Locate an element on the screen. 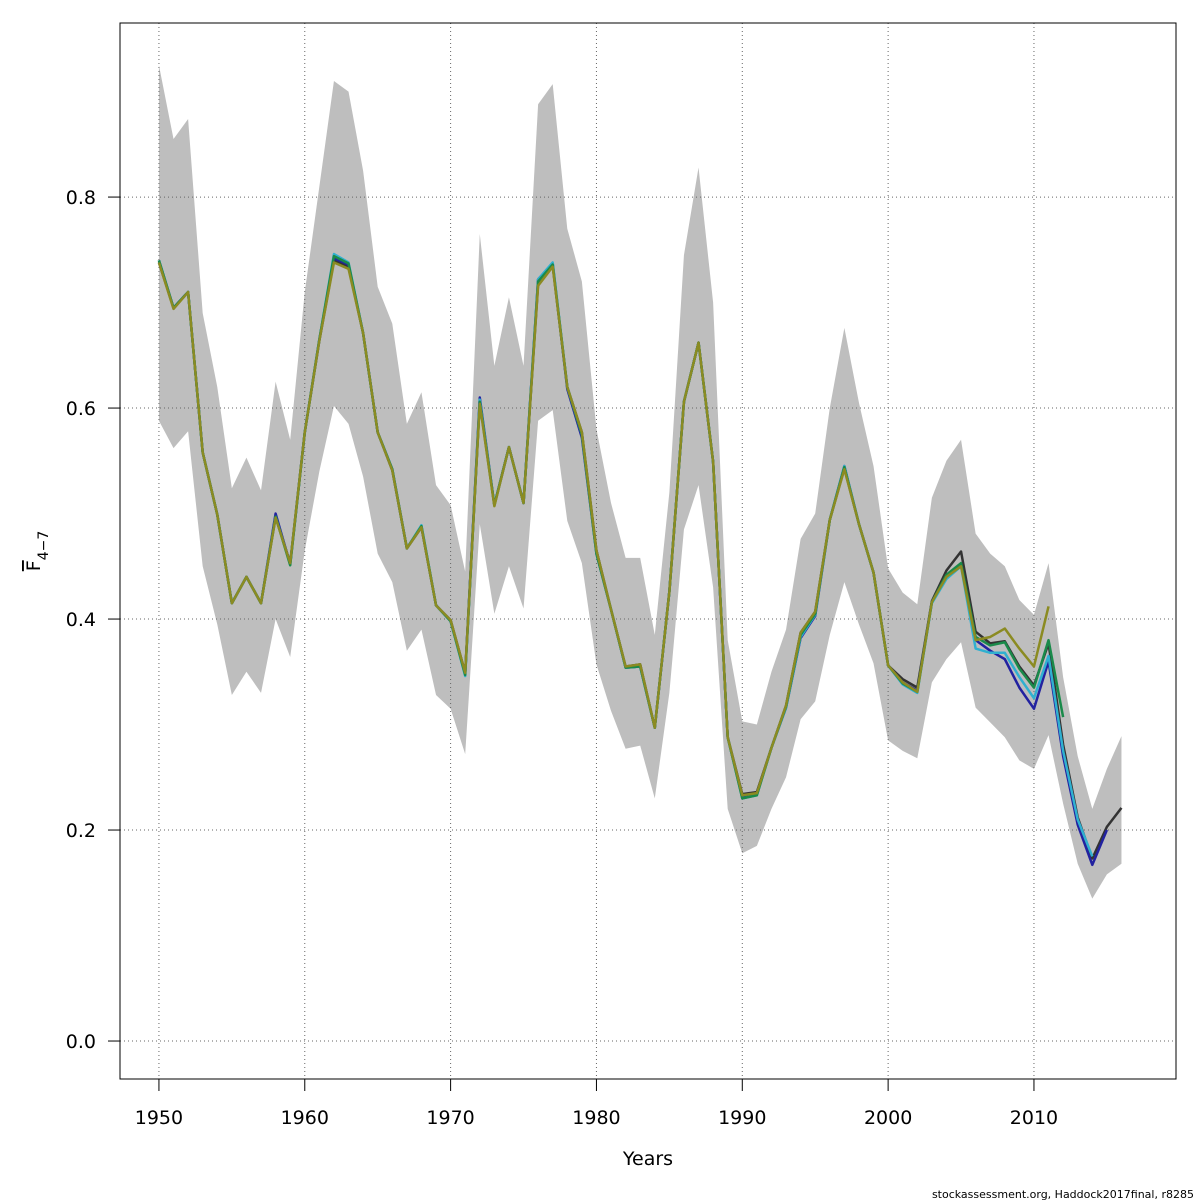 This screenshot has height=1200, width=1200. x-tick-label: 2000 is located at coordinates (888, 1118).